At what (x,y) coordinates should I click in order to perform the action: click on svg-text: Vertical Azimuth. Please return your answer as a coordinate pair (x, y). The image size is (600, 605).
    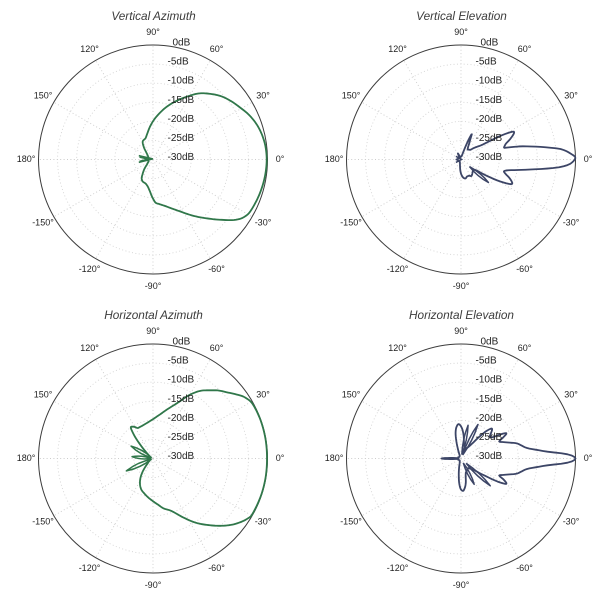
    Looking at the image, I should click on (153, 16).